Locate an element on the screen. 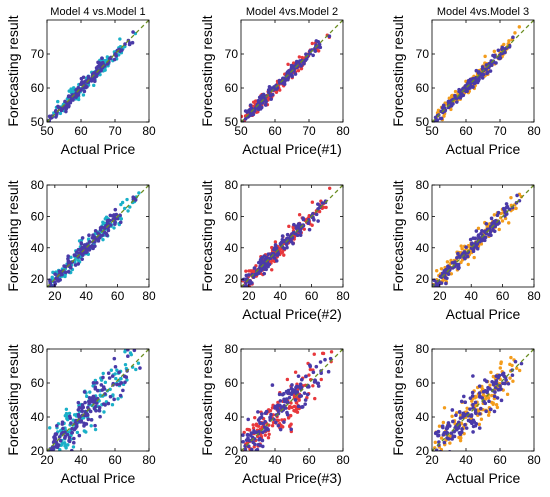  y-tick-label: 80 is located at coordinates (38, 185).